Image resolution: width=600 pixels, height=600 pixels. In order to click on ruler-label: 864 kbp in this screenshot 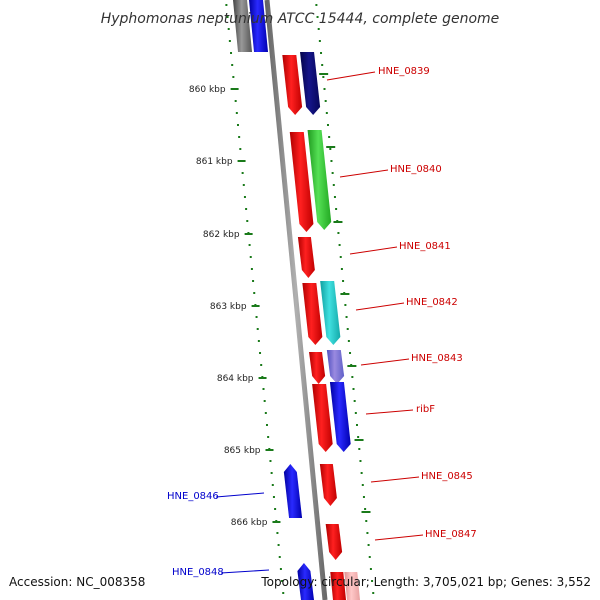, I will do `click(235, 379)`.